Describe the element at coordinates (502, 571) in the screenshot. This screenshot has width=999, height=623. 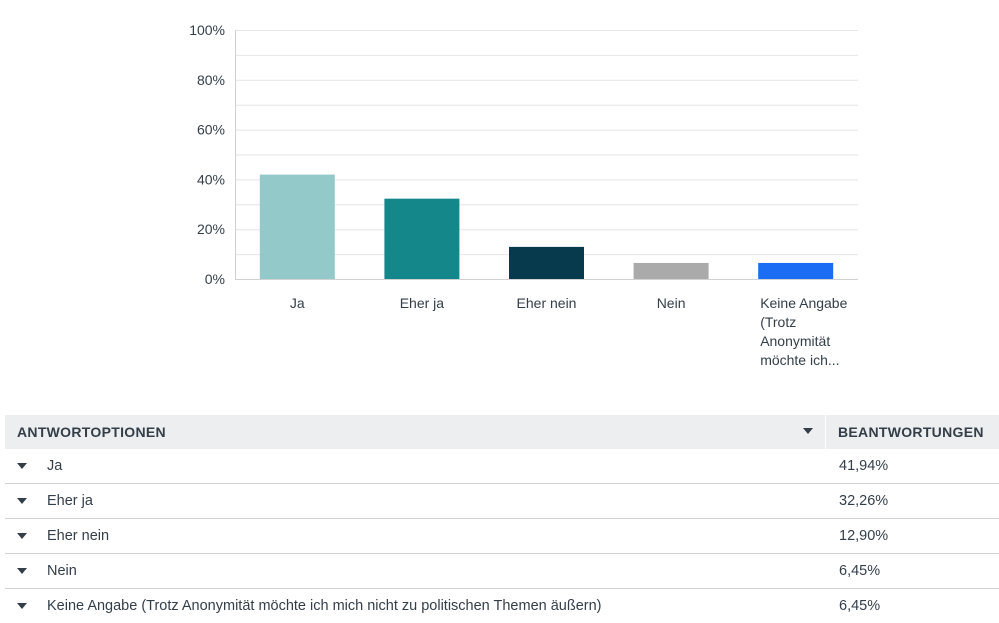
I see `table-row: Nein 6,45%` at that location.